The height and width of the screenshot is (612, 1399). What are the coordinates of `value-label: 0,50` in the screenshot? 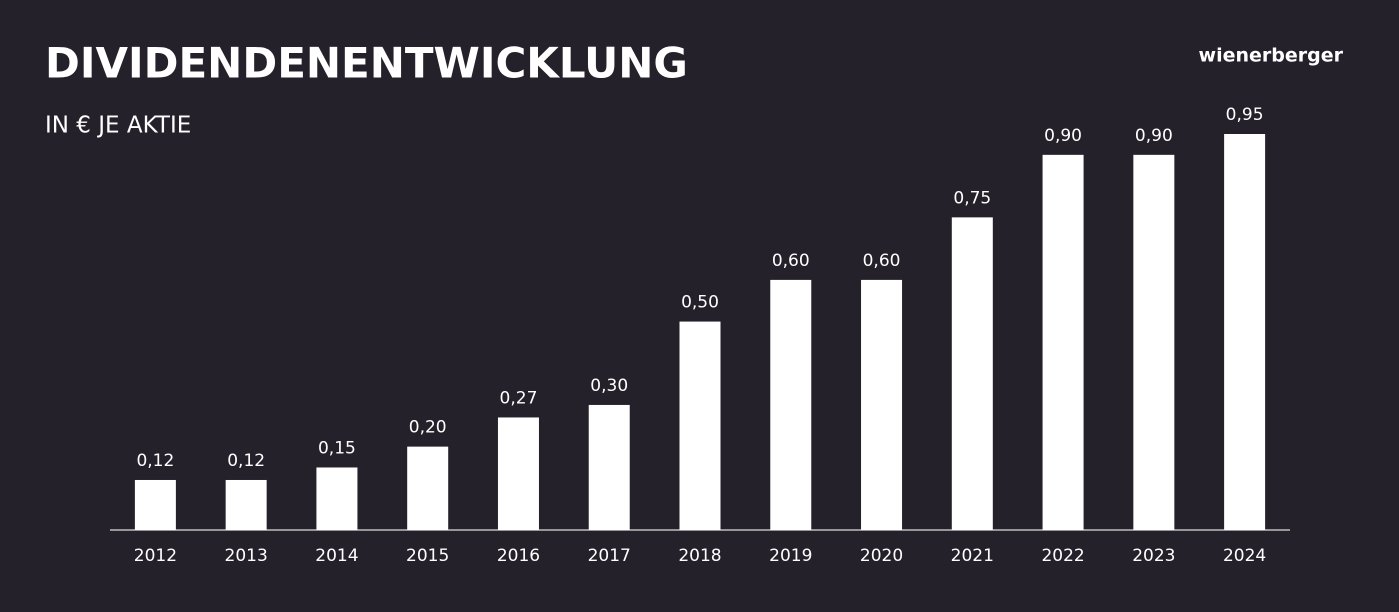 It's located at (700, 303).